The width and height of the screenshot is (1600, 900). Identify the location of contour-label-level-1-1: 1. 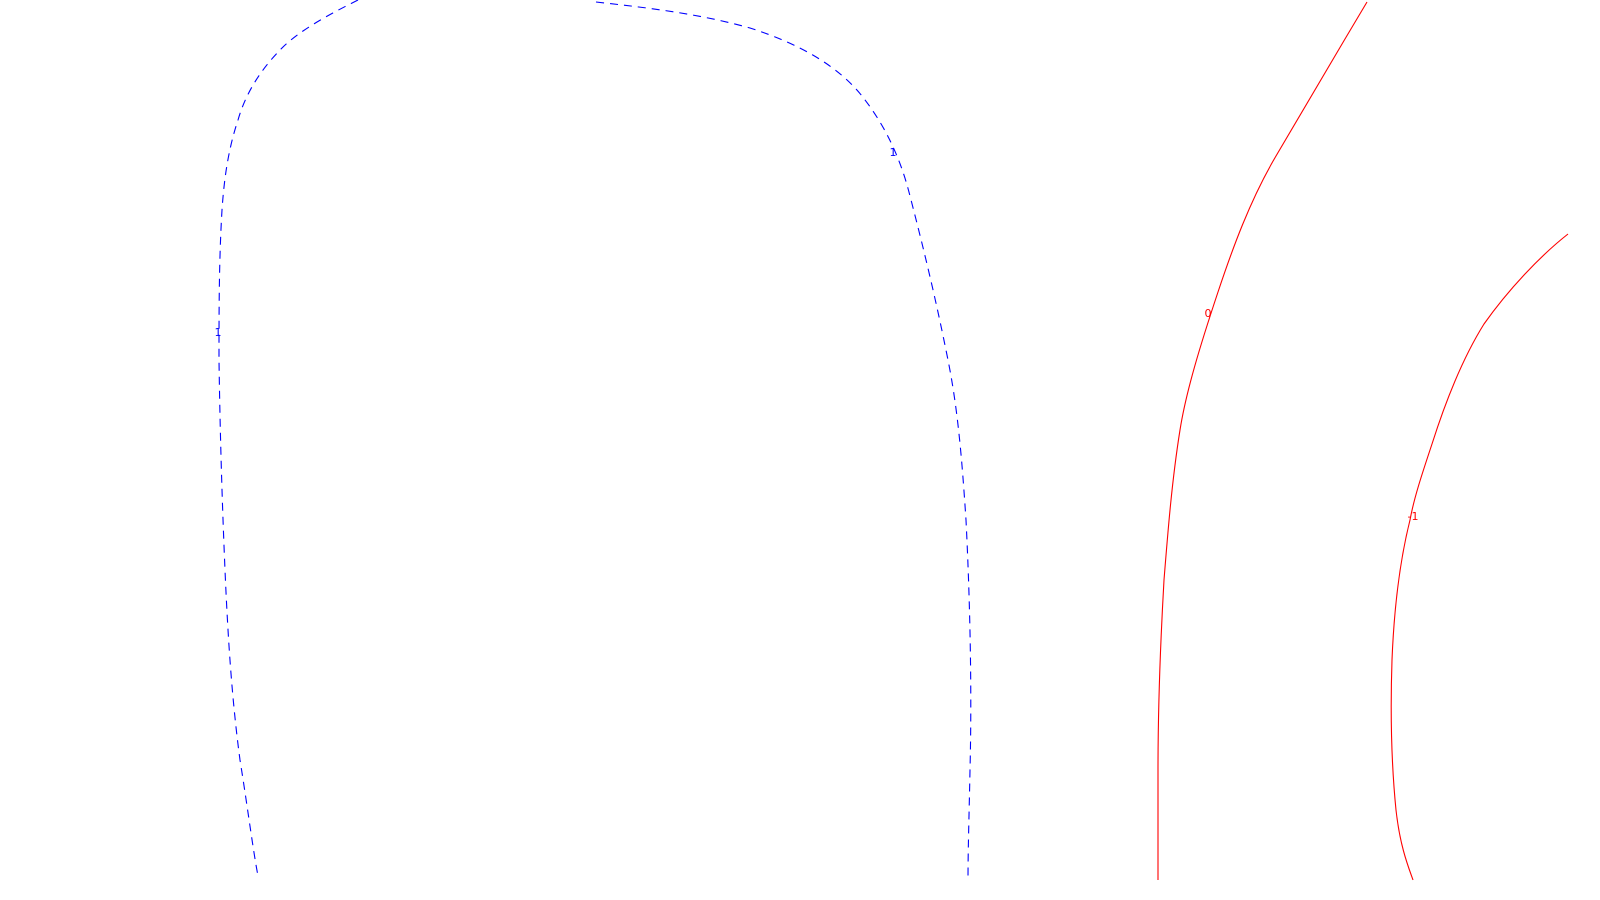
(218, 332).